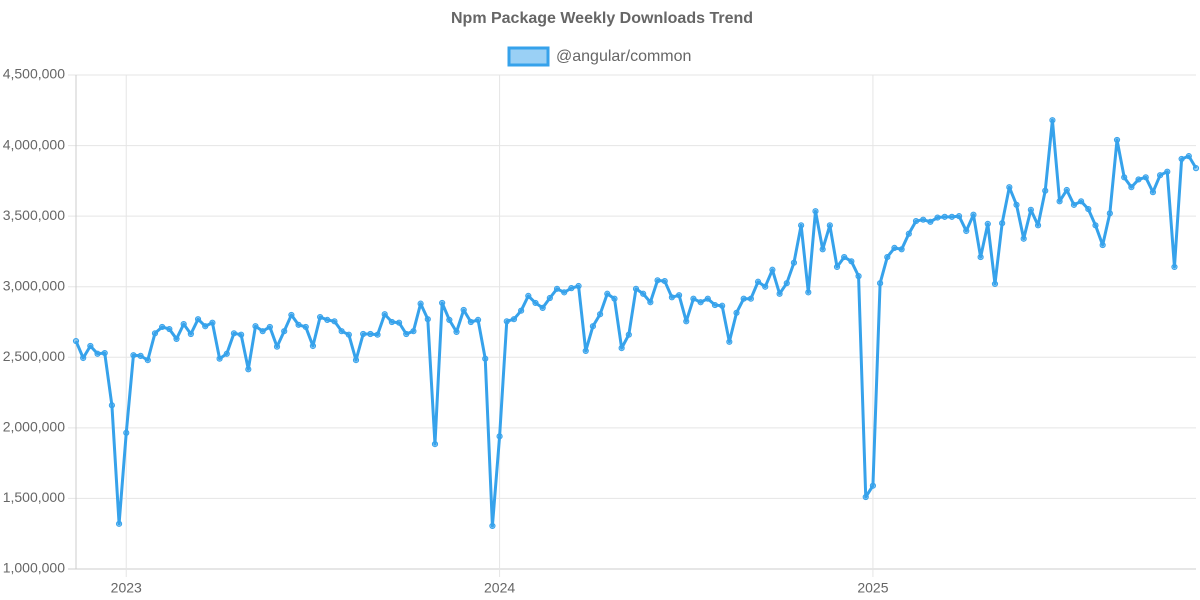 This screenshot has height=600, width=1200. I want to click on y-tick-label: 3,000,000, so click(34, 285).